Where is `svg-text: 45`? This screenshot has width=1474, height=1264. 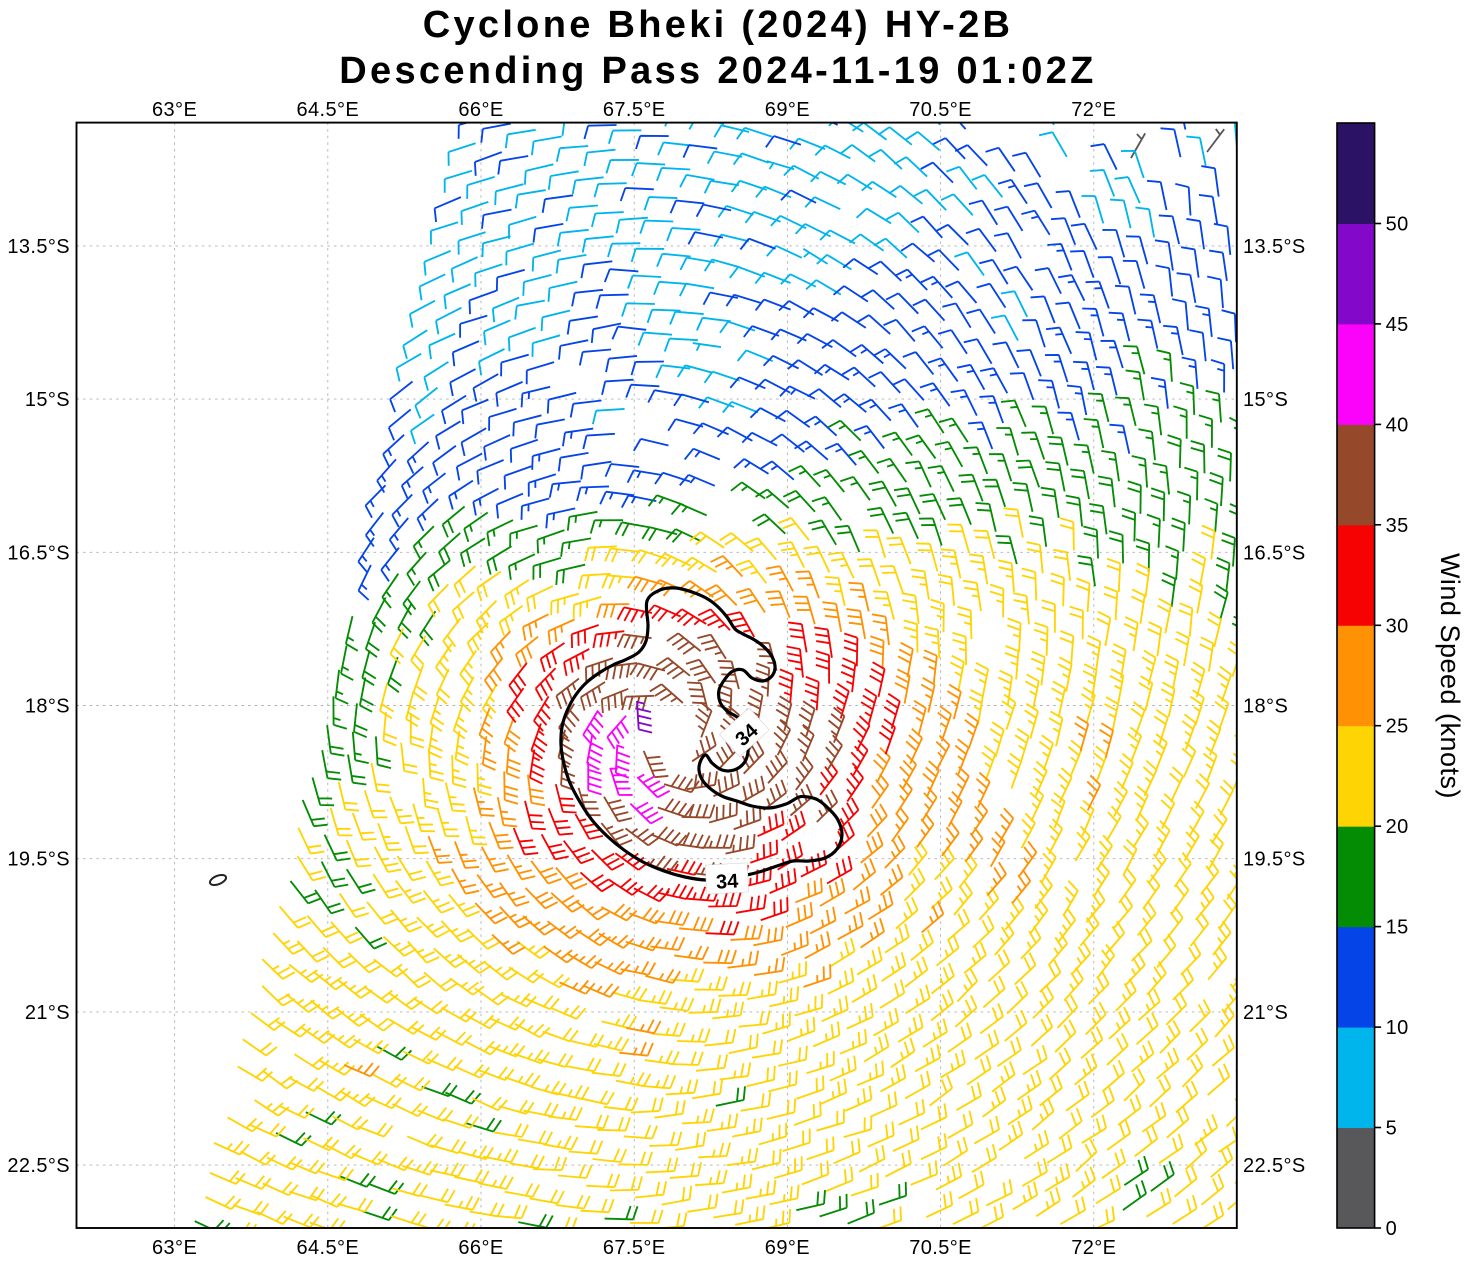
svg-text: 45 is located at coordinates (1397, 325).